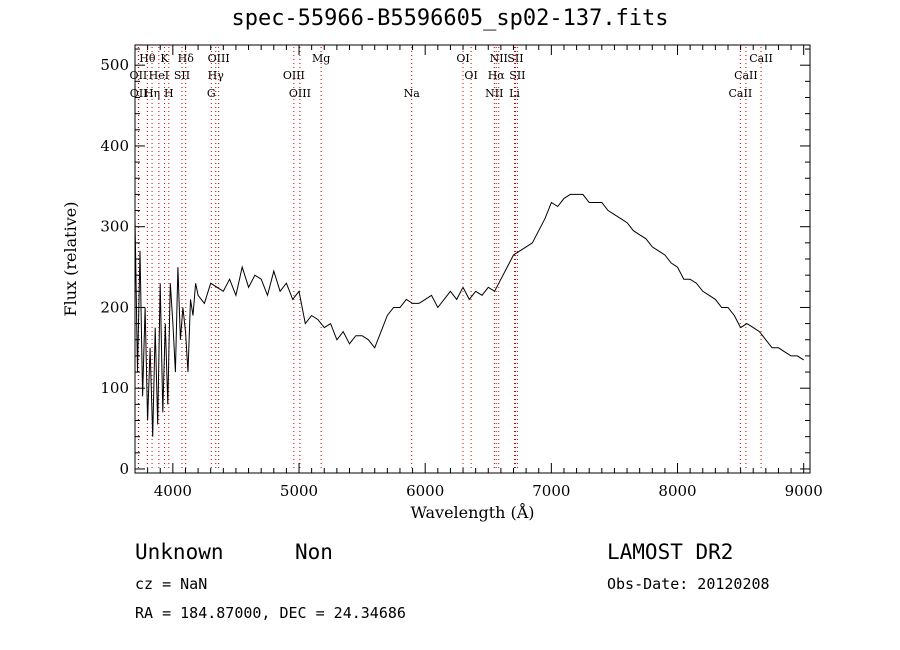  Describe the element at coordinates (114, 146) in the screenshot. I see `y-tick-label: 400` at that location.